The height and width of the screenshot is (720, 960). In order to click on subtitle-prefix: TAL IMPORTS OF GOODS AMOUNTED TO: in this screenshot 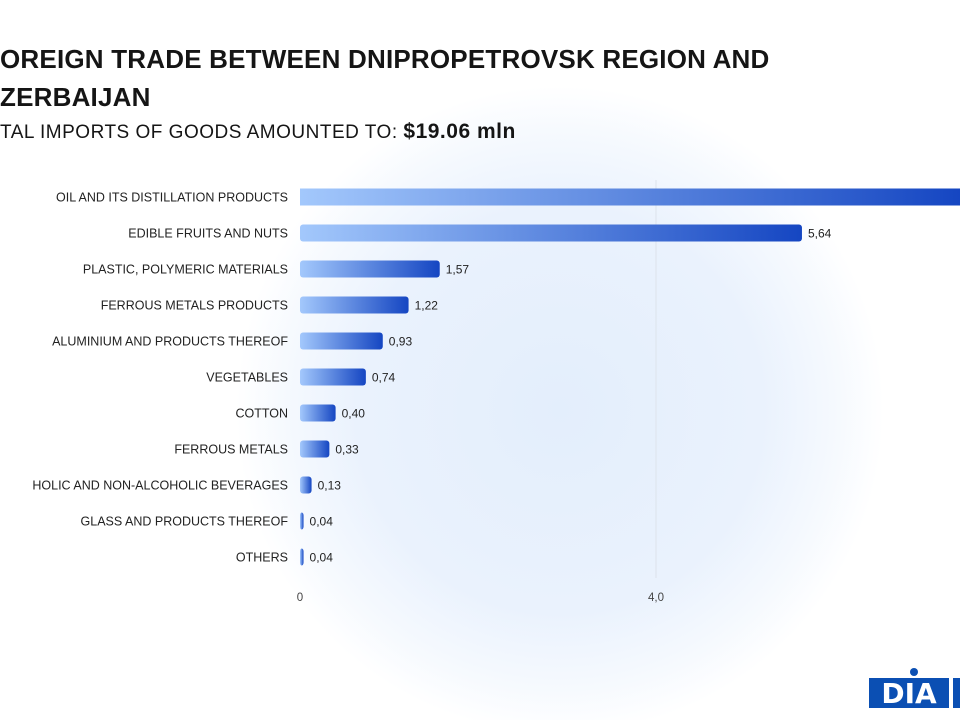, I will do `click(199, 132)`.